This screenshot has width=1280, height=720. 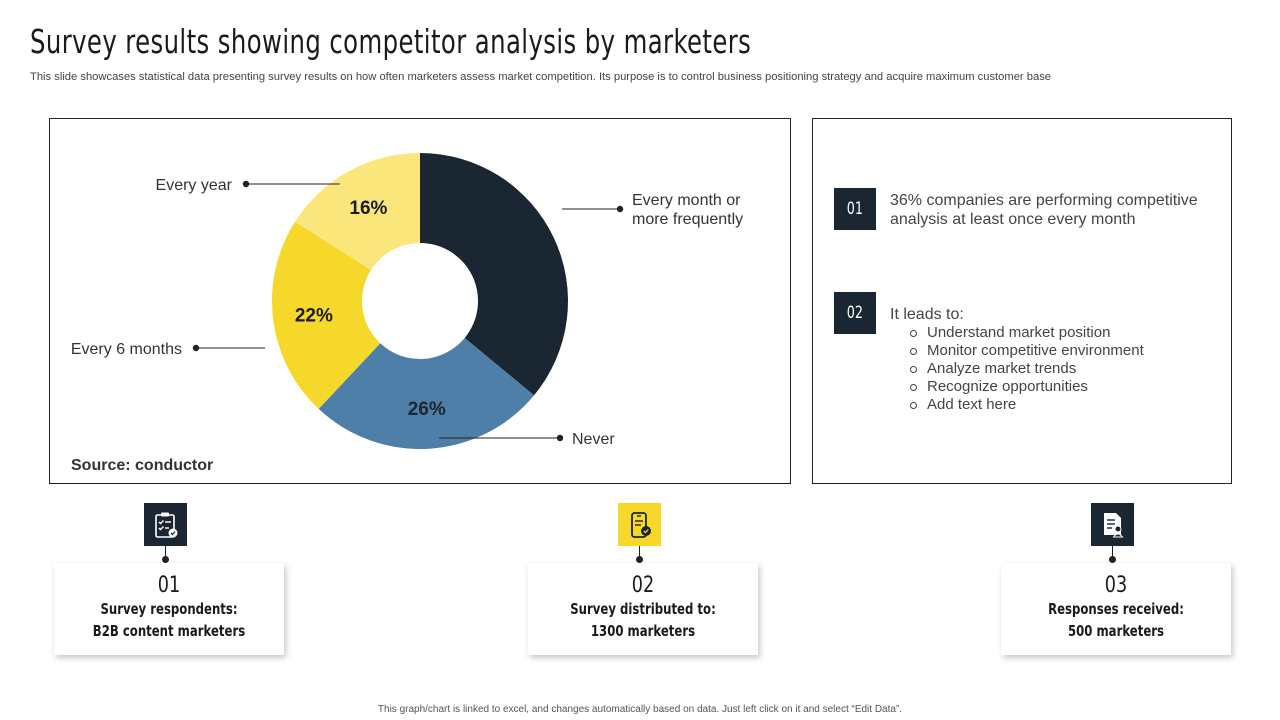 What do you see at coordinates (494, 274) in the screenshot?
I see `slice-every-month-or-more-frequently` at bounding box center [494, 274].